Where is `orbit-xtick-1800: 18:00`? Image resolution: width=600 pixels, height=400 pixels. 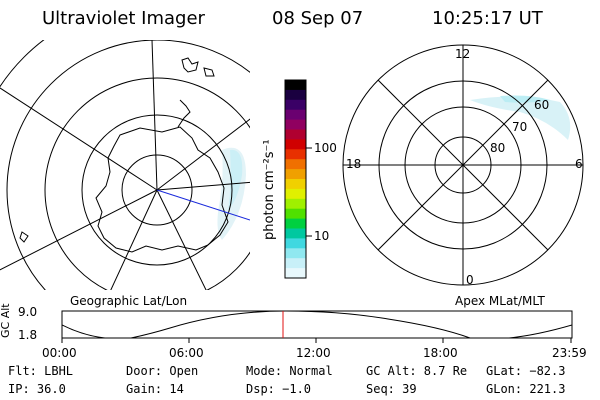
orbit-xtick-1800: 18:00 is located at coordinates (440, 353).